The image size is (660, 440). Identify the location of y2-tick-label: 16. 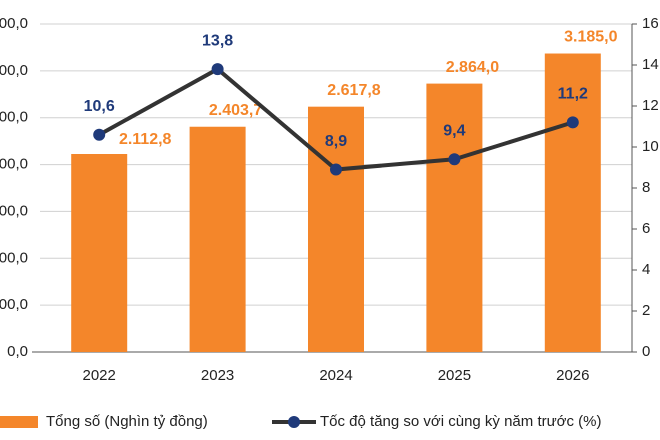
(650, 23).